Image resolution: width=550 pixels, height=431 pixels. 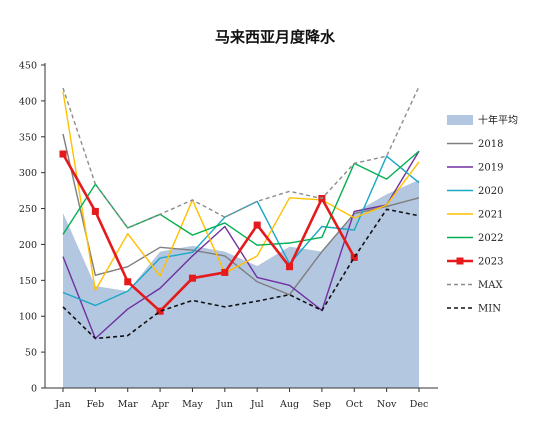 What do you see at coordinates (490, 262) in the screenshot?
I see `legend-label: 2023` at bounding box center [490, 262].